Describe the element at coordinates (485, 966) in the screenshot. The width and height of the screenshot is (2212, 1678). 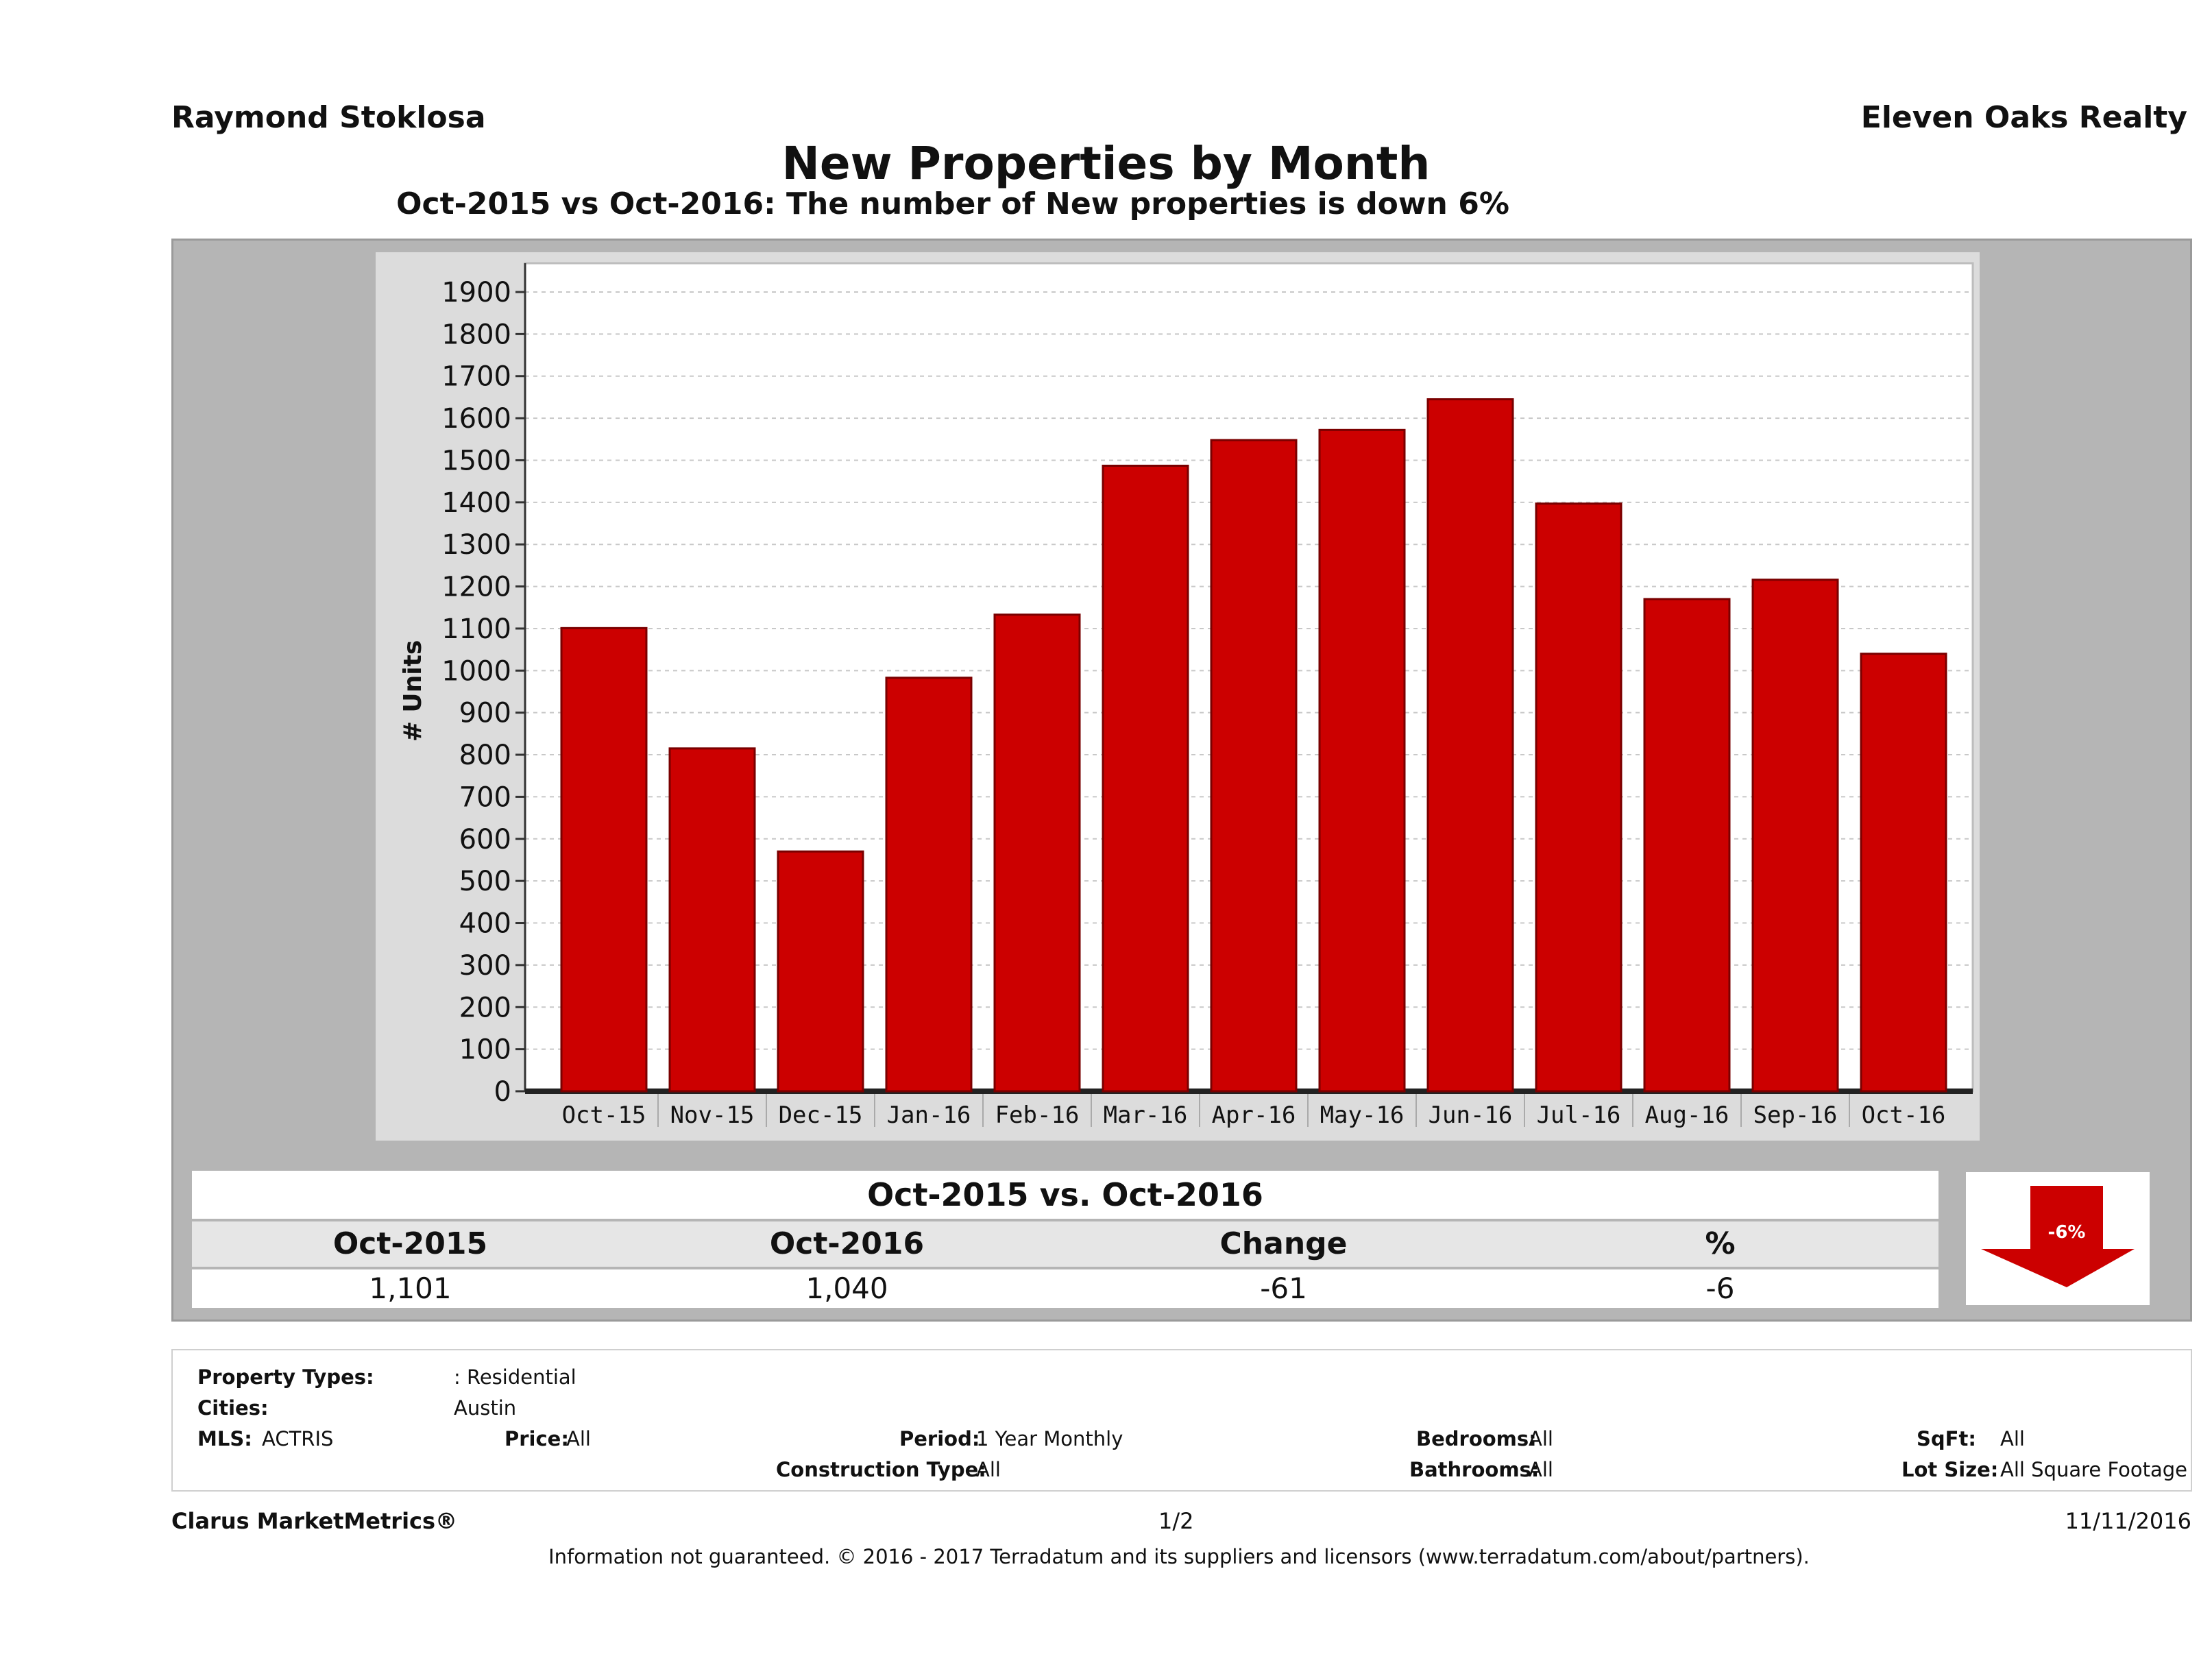
I see `y-tick-label: 300` at that location.